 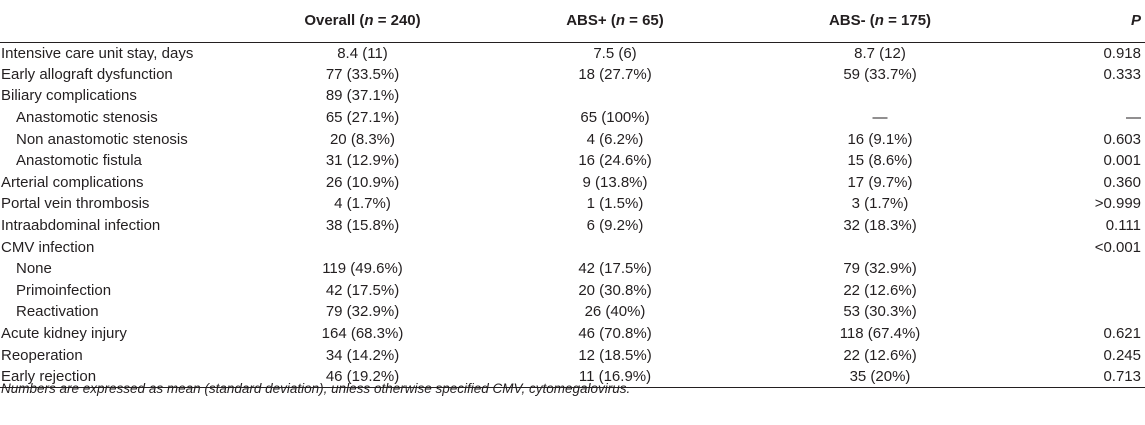 What do you see at coordinates (362, 118) in the screenshot?
I see `cell-overall: 65 (27.1%)` at bounding box center [362, 118].